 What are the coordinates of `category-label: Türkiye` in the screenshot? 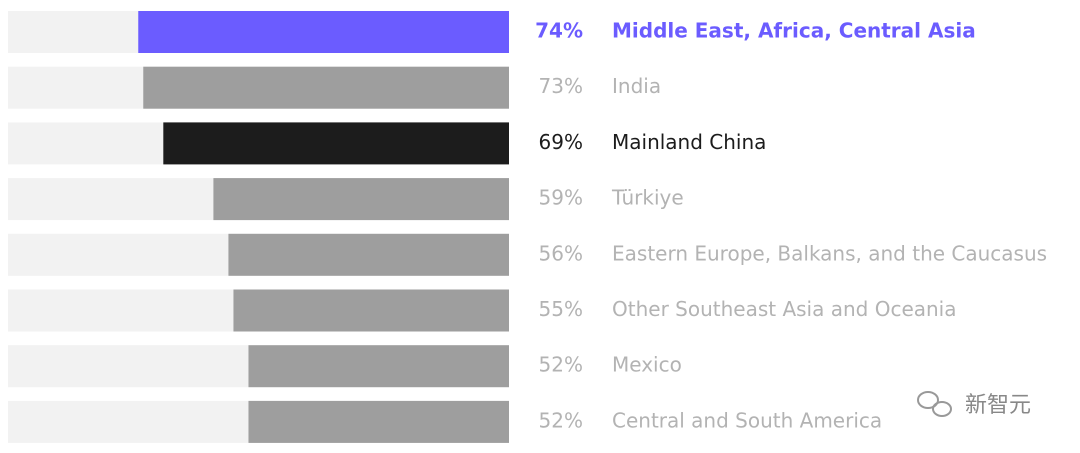 It's located at (647, 198).